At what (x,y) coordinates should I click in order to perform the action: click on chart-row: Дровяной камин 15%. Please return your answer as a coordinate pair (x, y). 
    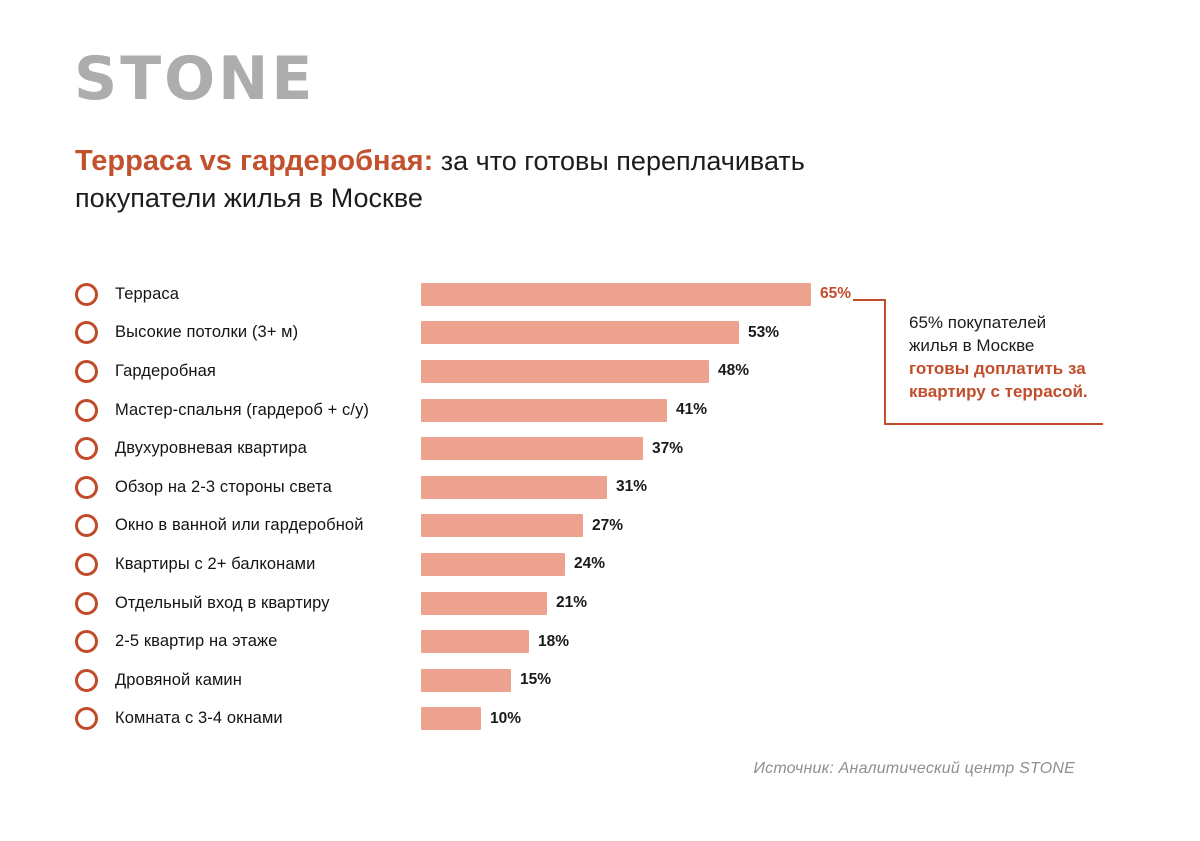
    Looking at the image, I should click on (600, 680).